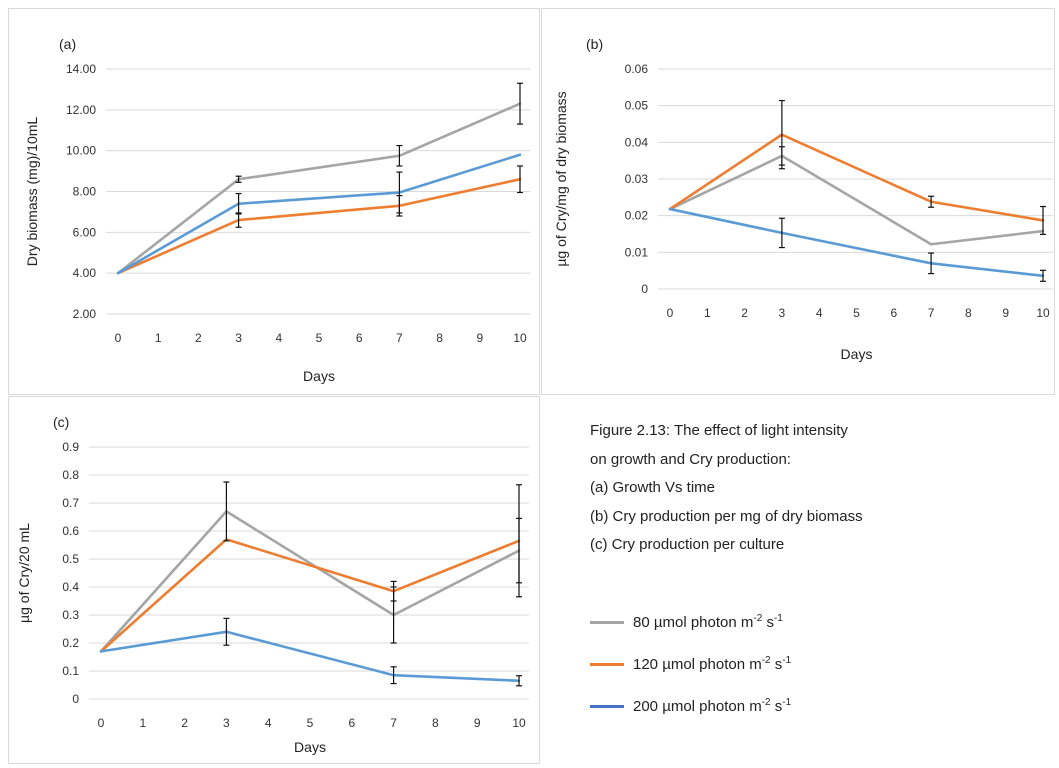  Describe the element at coordinates (561, 178) in the screenshot. I see `y-axis-title: µg of Cry/mg of dry biomass` at that location.